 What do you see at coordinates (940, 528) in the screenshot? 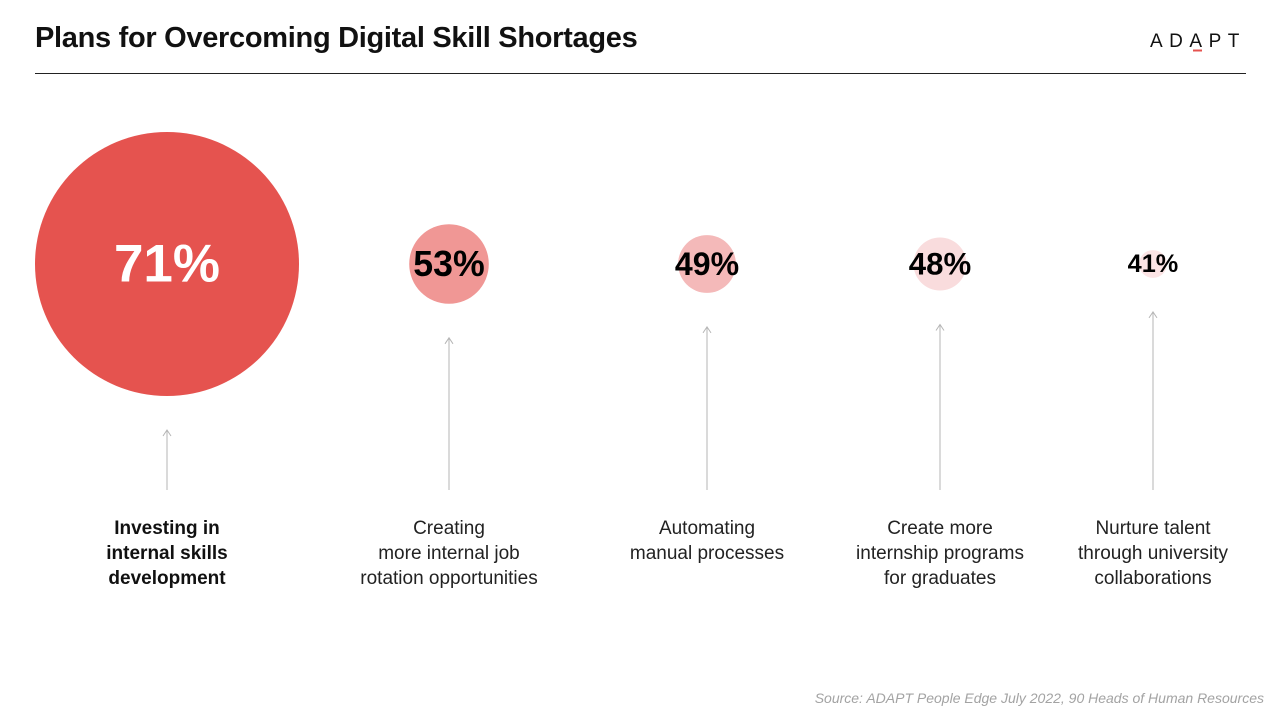
I see `label-line: Create more` at bounding box center [940, 528].